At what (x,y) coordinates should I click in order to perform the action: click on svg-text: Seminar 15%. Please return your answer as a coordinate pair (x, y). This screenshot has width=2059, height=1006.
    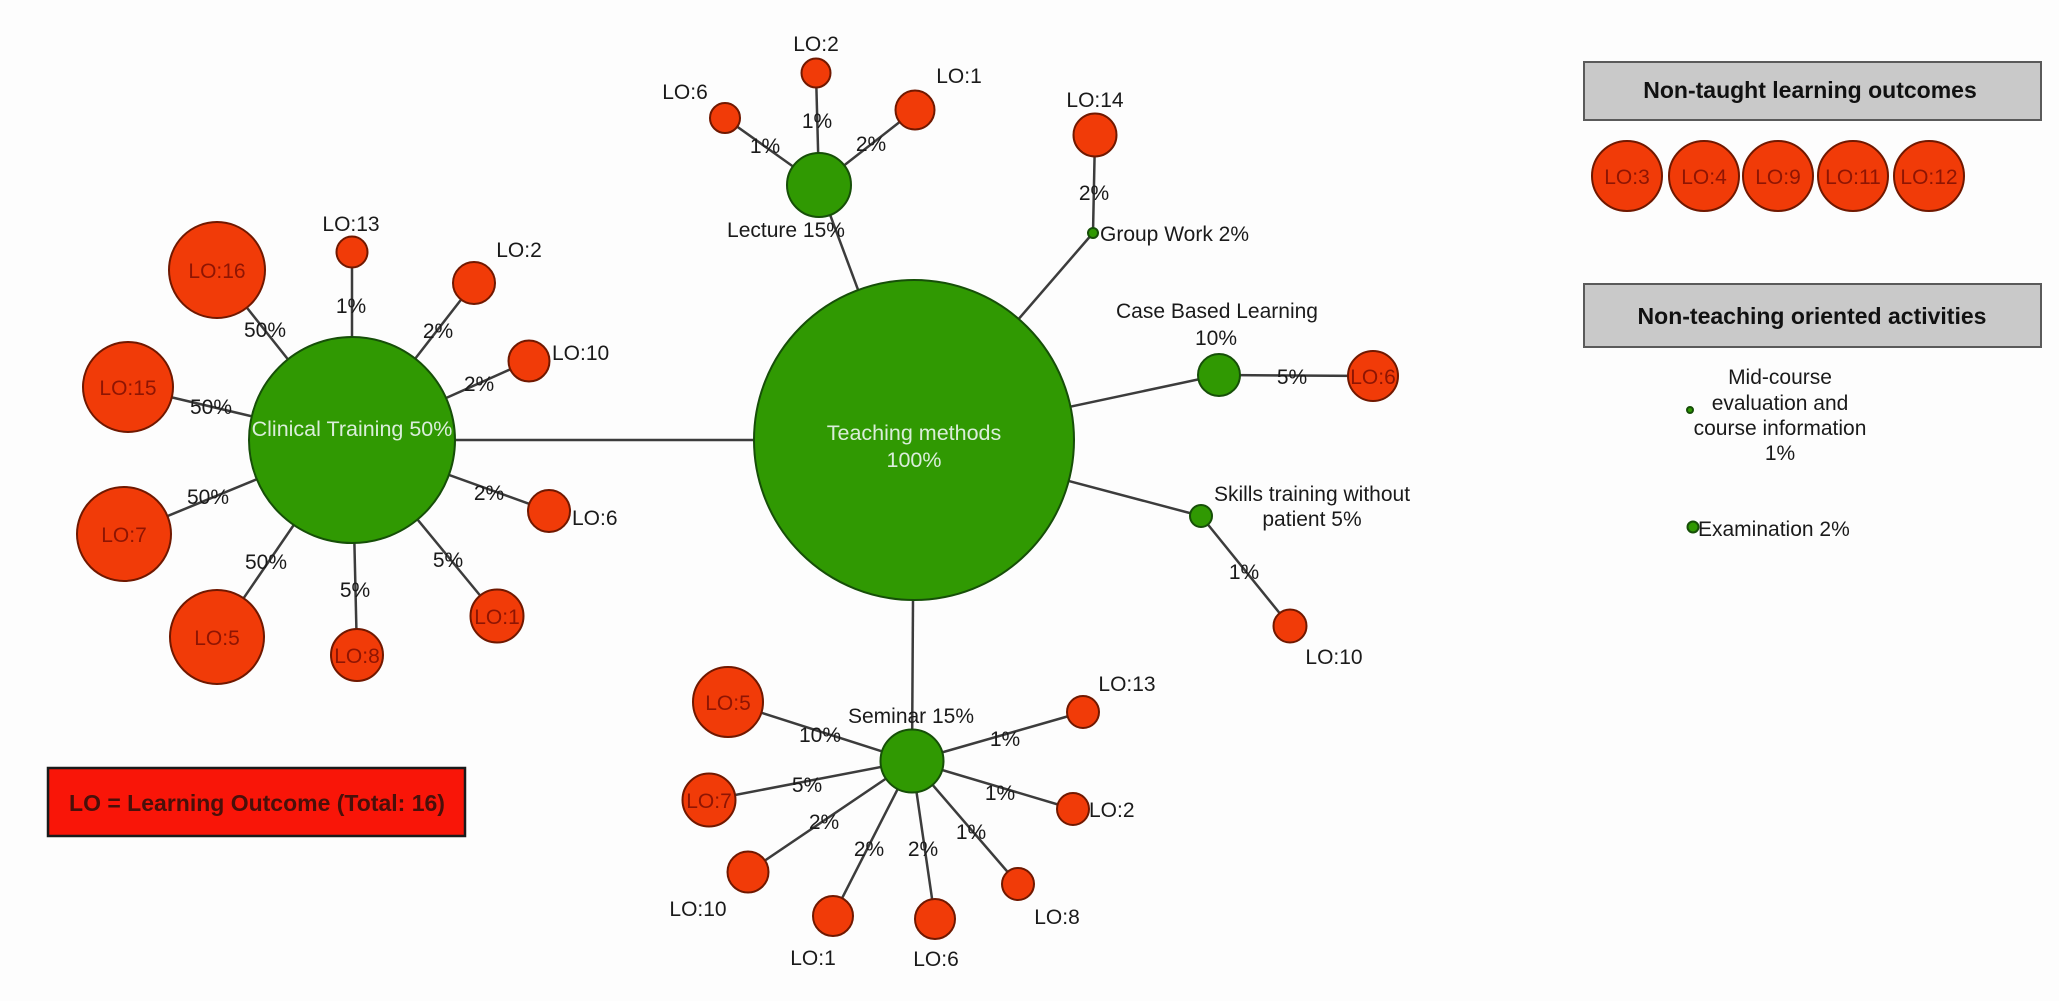
    Looking at the image, I should click on (911, 716).